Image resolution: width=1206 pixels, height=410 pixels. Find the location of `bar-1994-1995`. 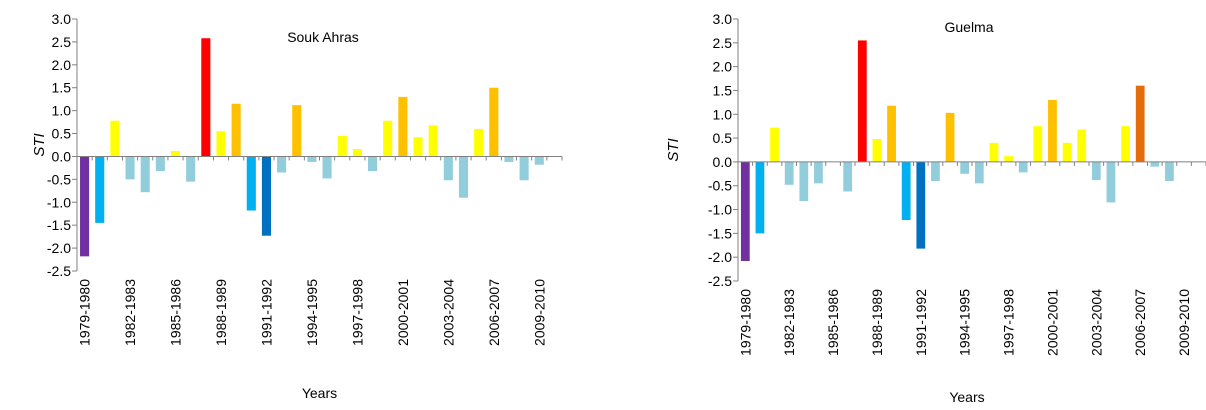

bar-1994-1995 is located at coordinates (312, 159).